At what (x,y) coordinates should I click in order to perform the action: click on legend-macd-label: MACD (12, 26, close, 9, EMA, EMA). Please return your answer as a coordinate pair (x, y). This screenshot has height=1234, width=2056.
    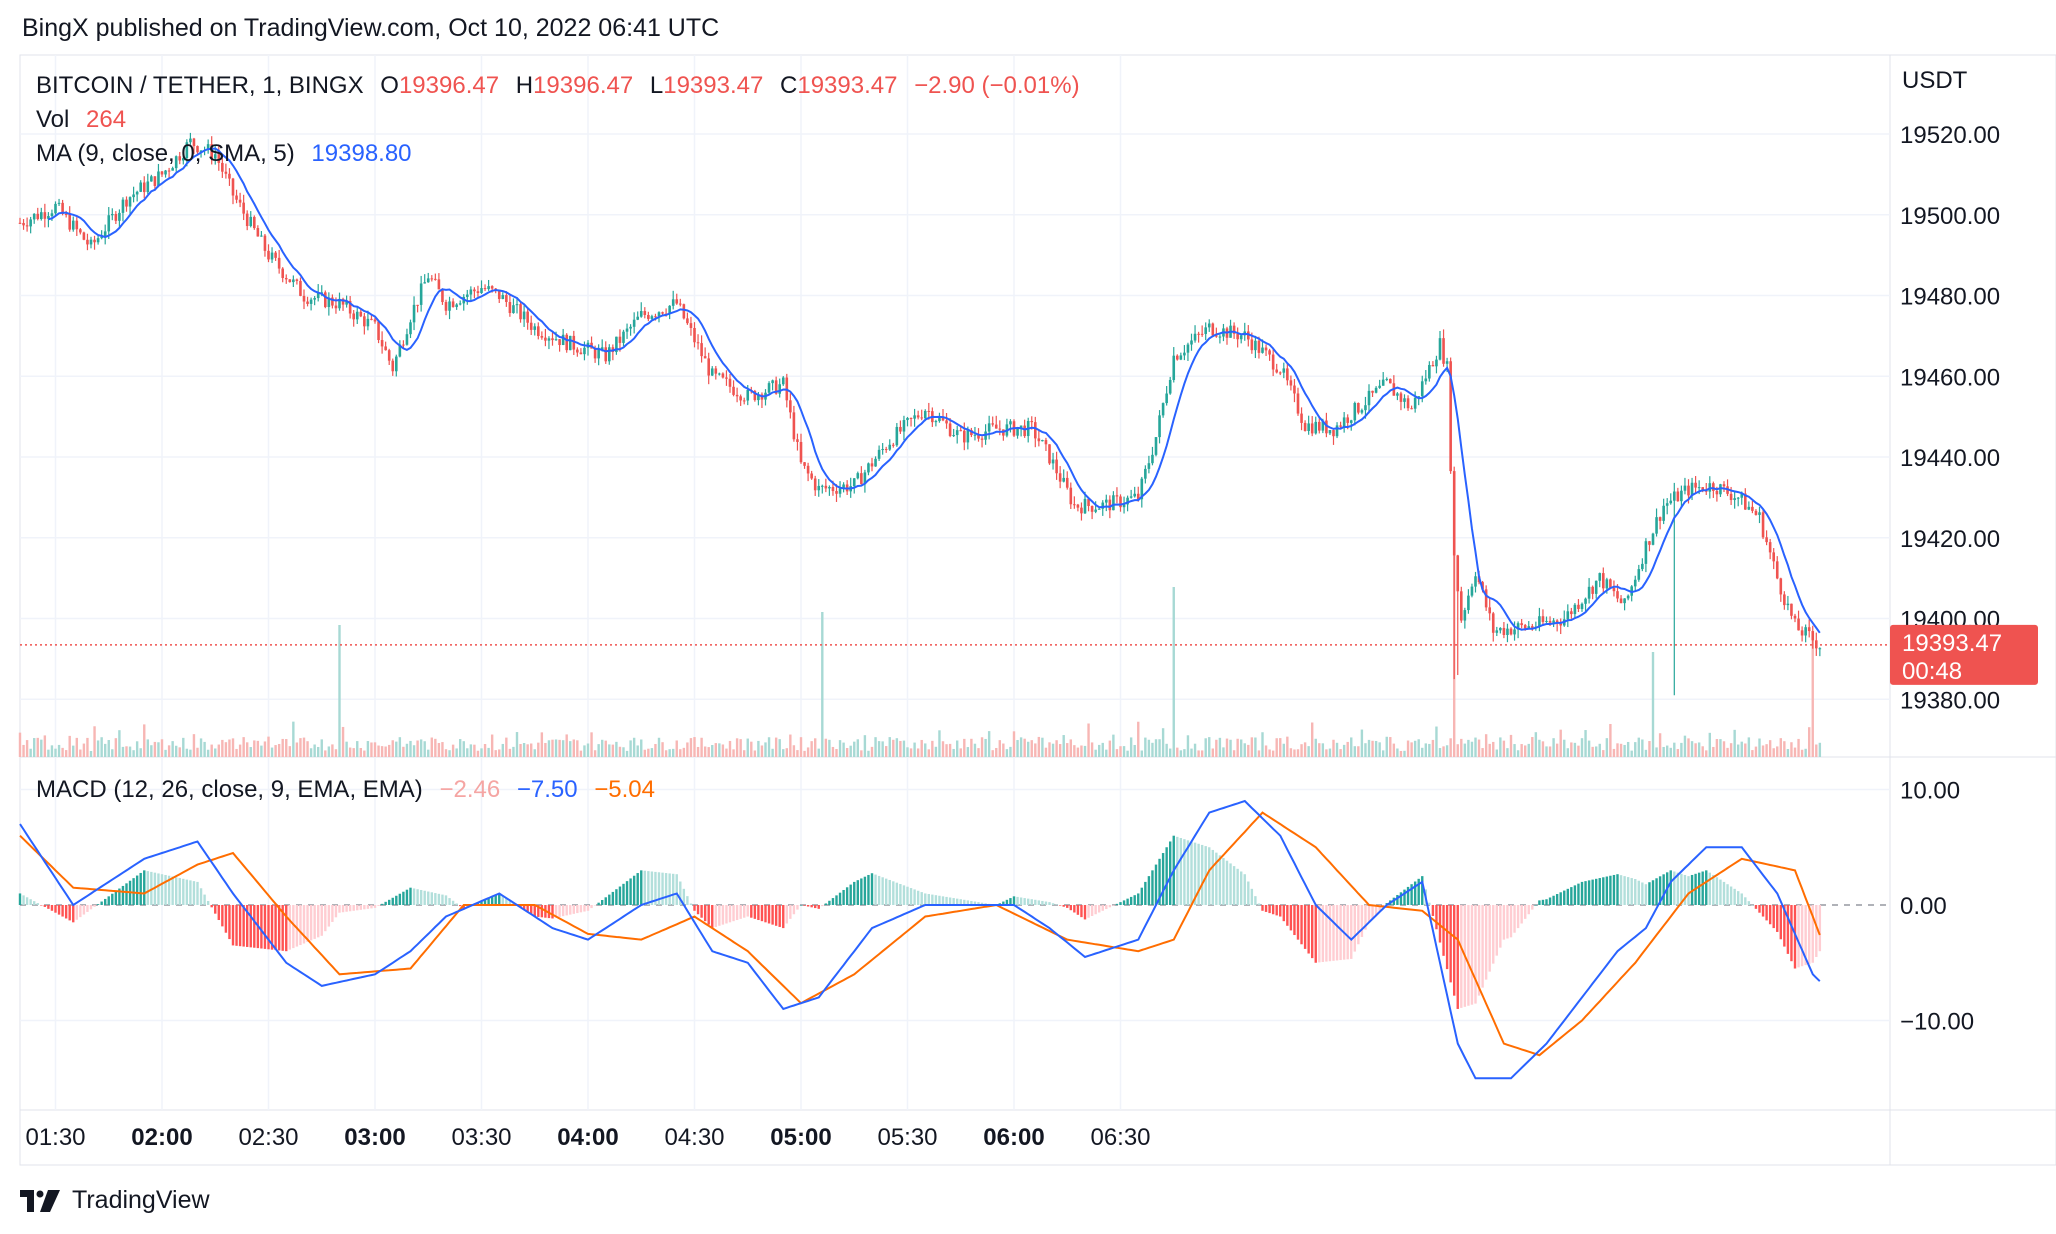
    Looking at the image, I should click on (229, 789).